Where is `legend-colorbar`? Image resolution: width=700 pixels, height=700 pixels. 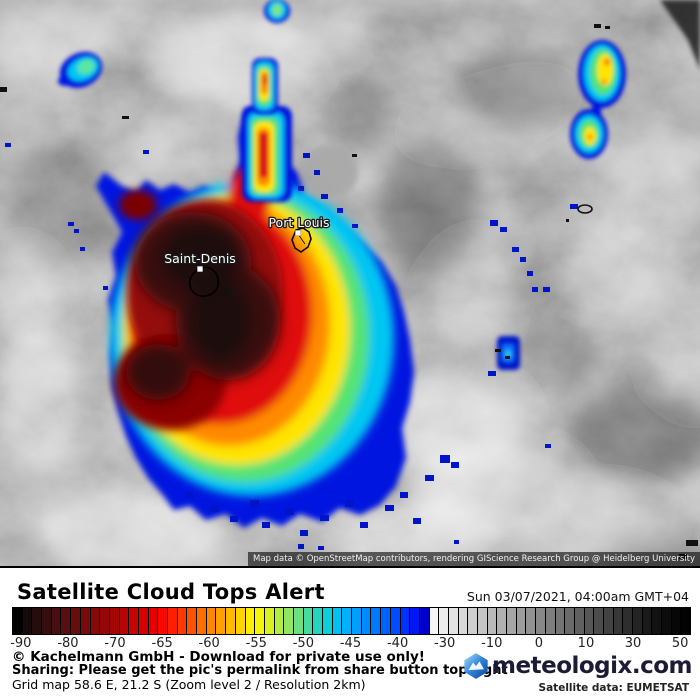 legend-colorbar is located at coordinates (351, 621).